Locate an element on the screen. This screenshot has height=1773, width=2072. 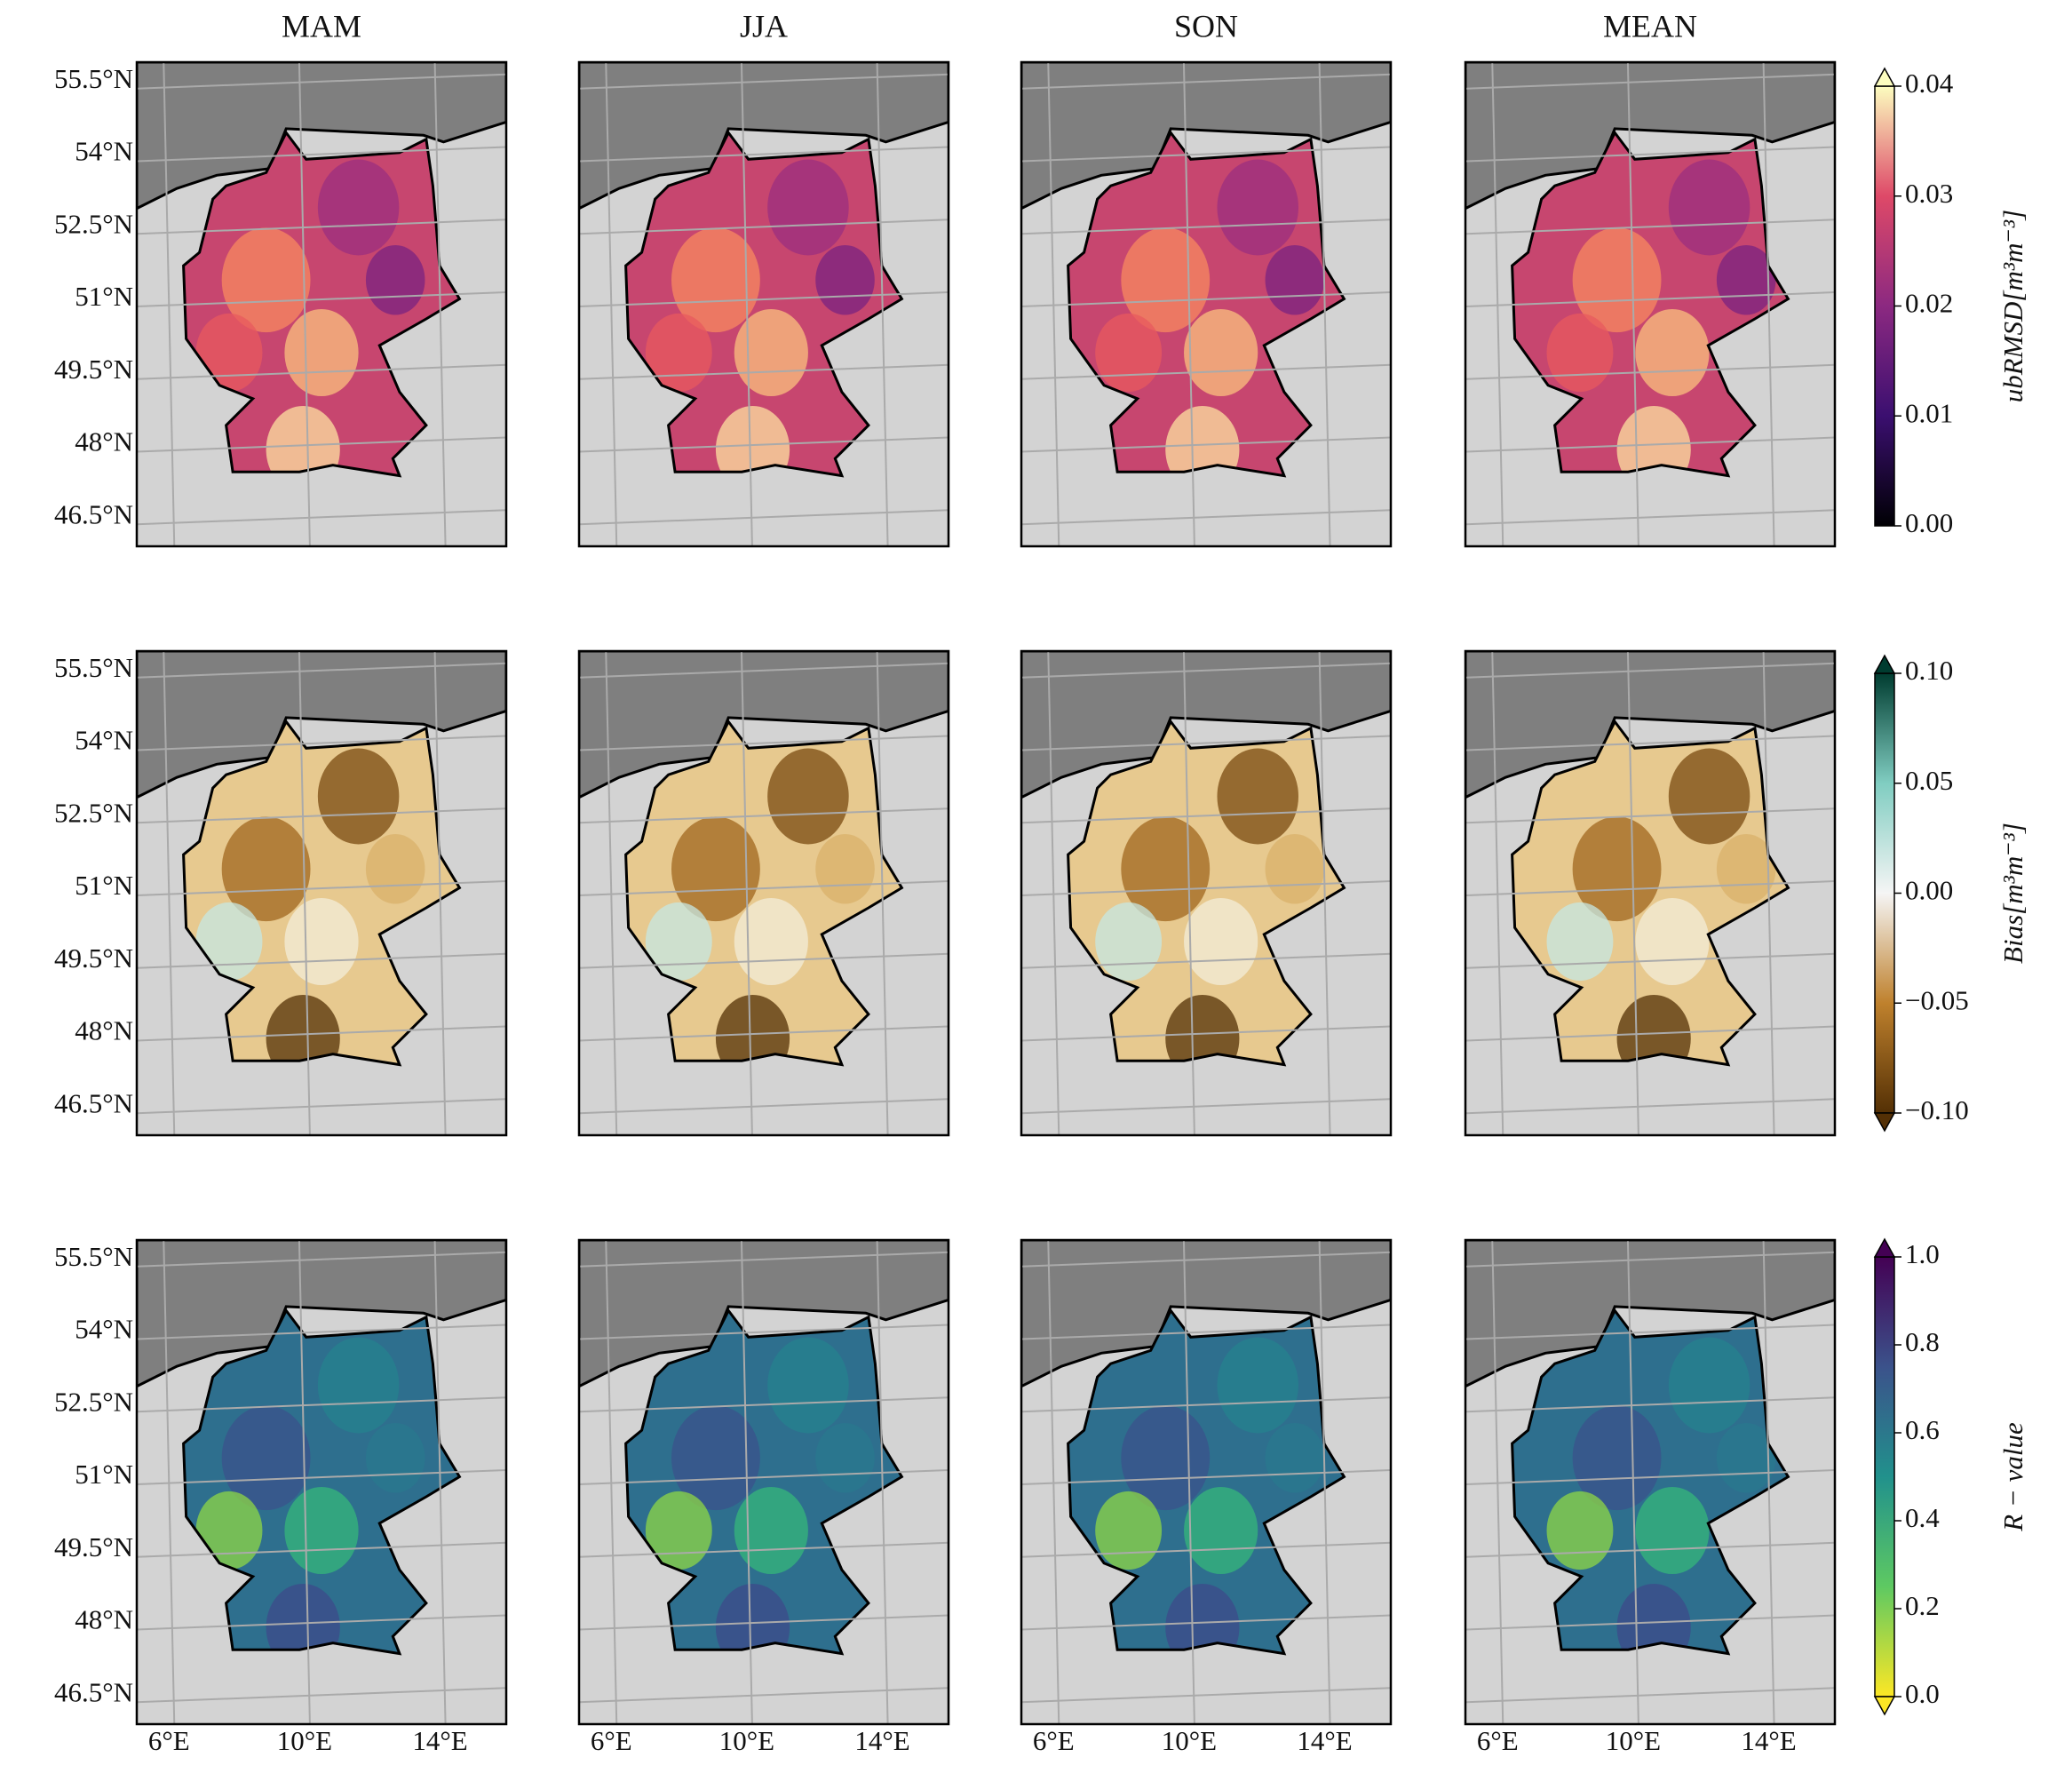
colorbar-tick-label: 0.00 is located at coordinates (1929, 522).